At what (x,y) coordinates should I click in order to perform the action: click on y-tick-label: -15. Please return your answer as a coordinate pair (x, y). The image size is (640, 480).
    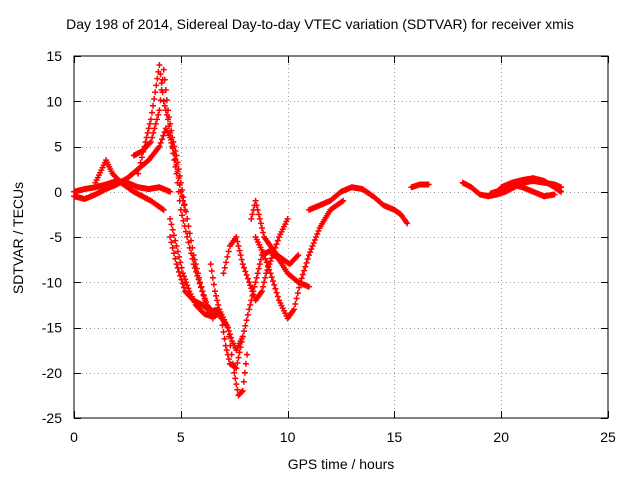
    Looking at the image, I should click on (52, 328).